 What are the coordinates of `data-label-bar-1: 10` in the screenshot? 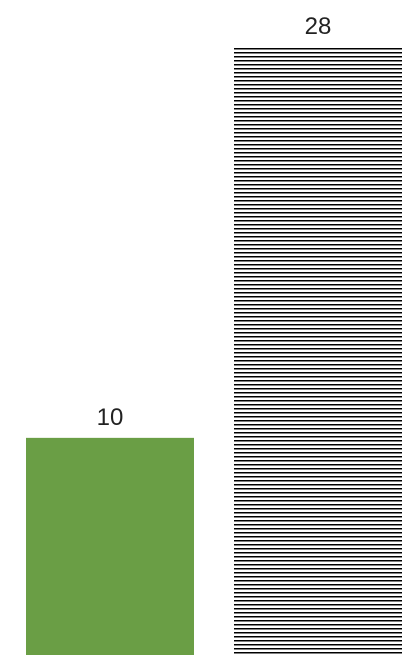 It's located at (110, 417).